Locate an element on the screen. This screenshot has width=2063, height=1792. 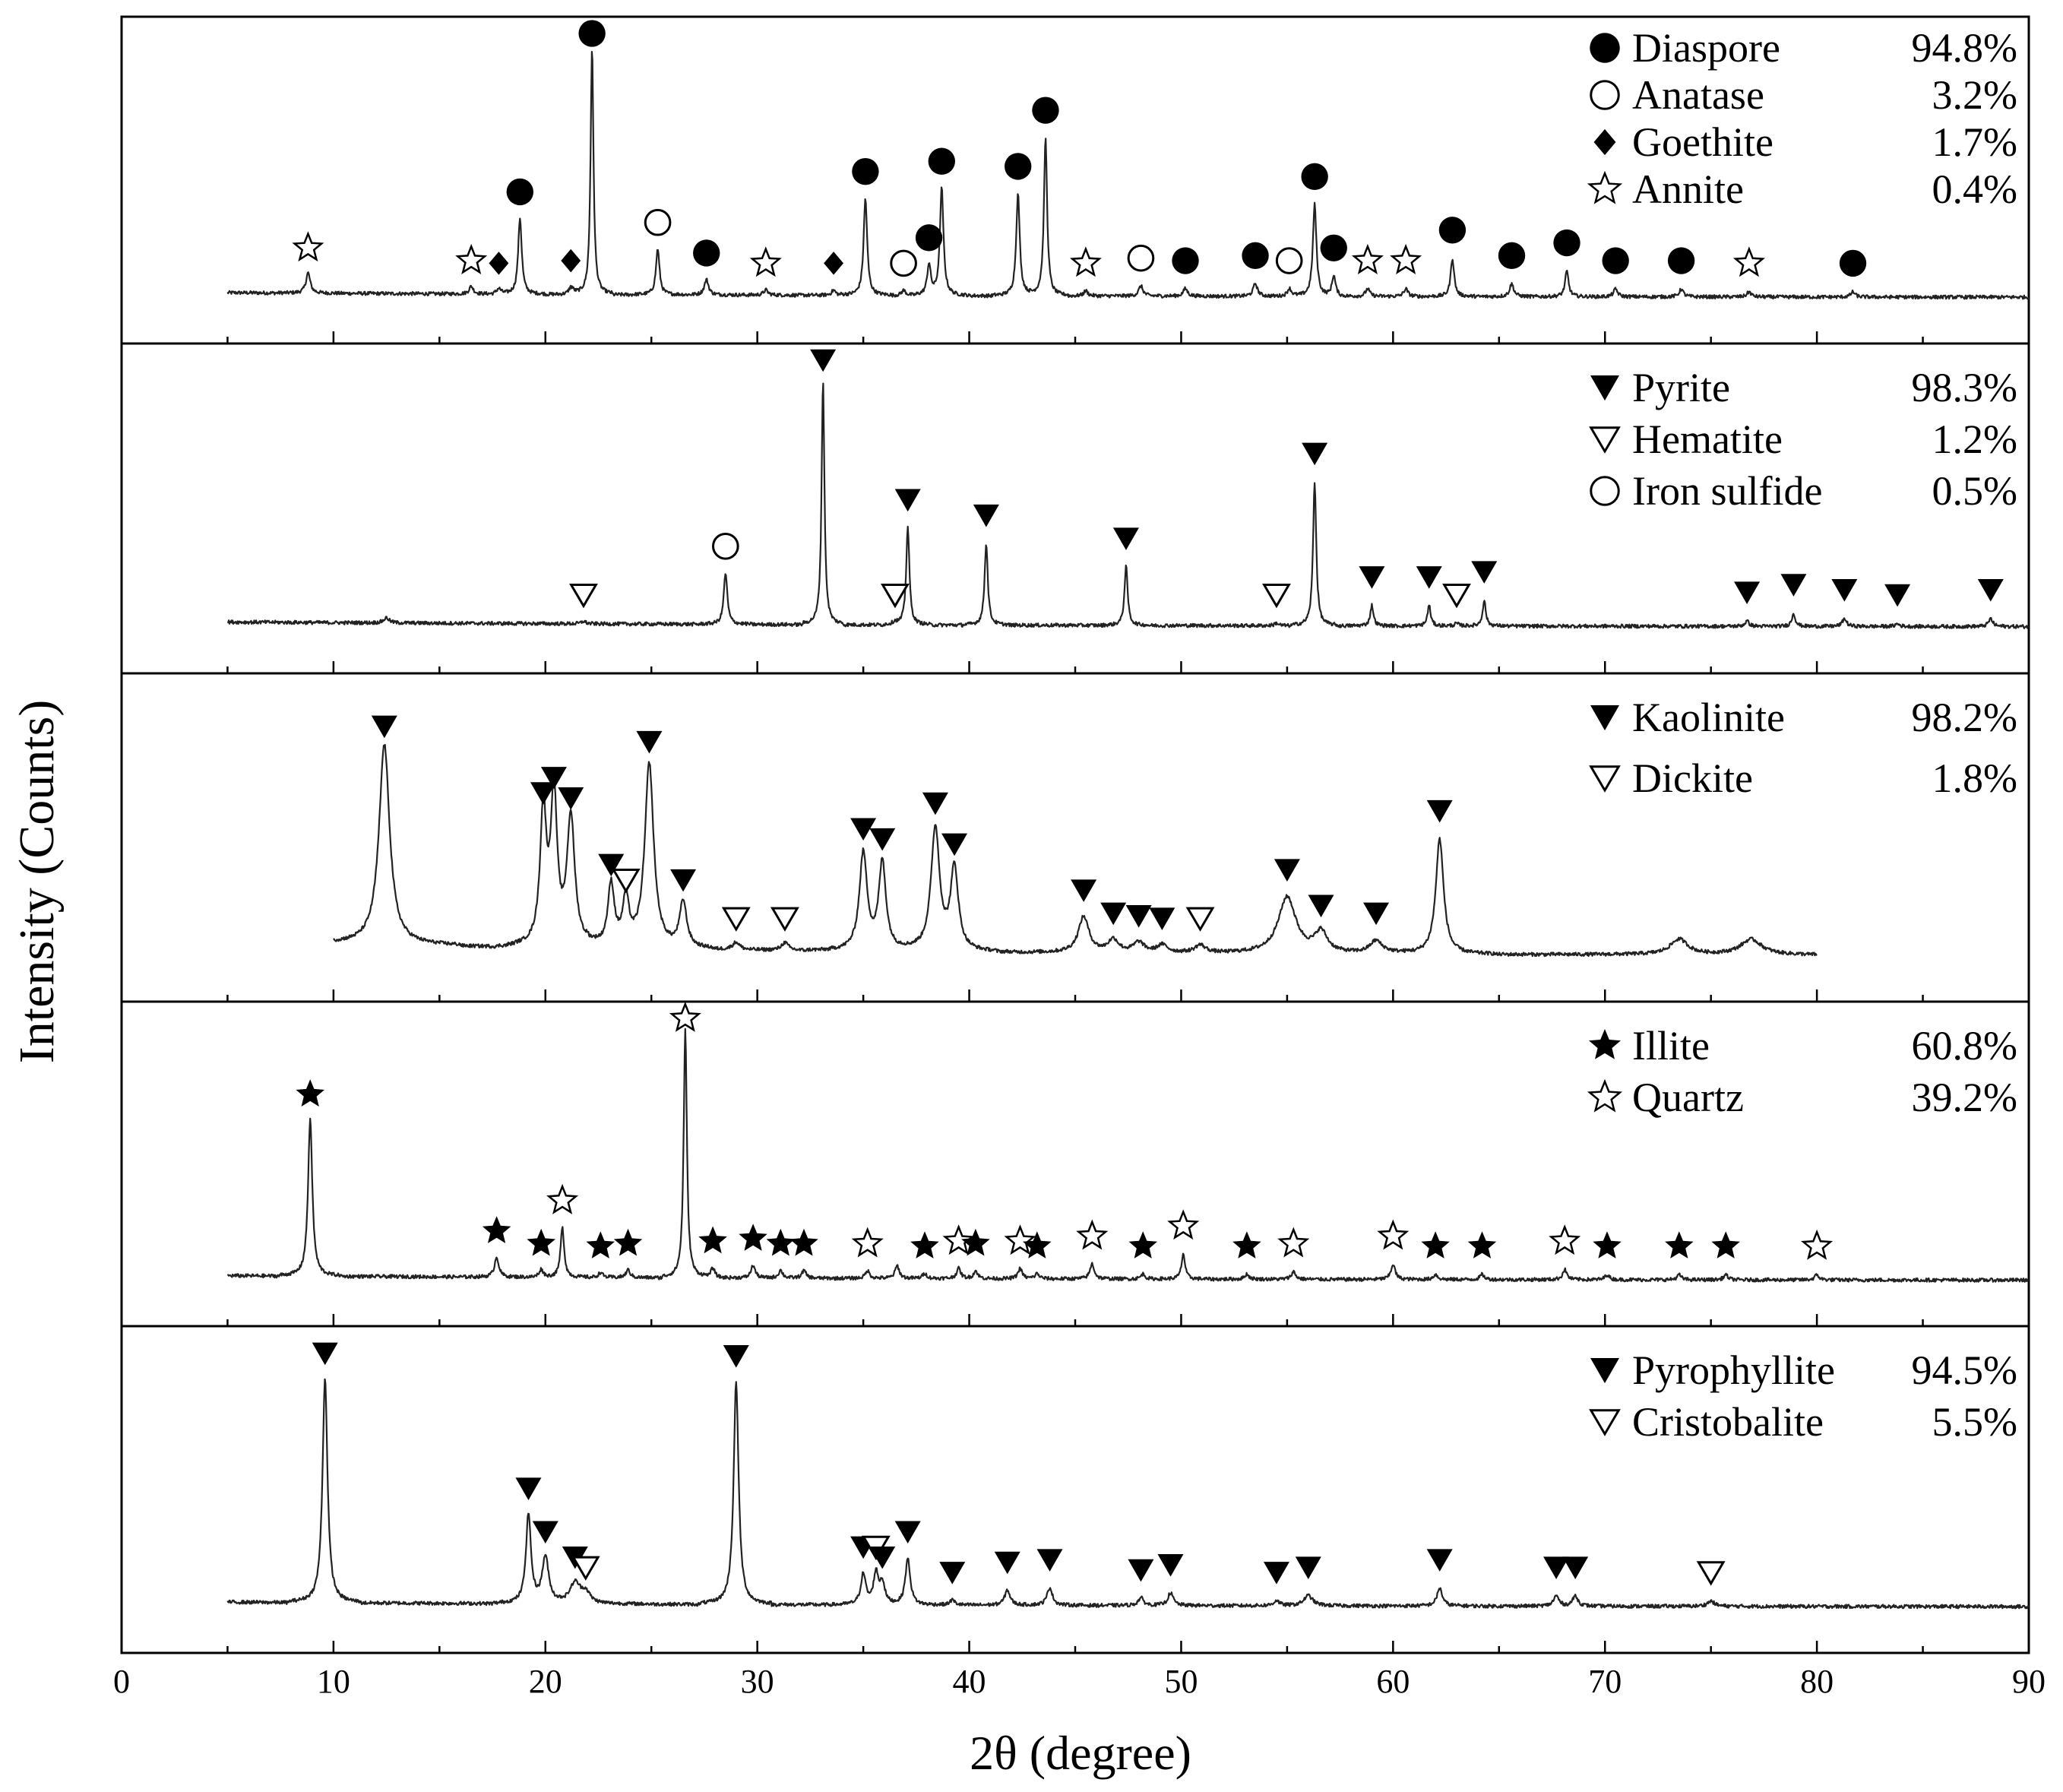
legend-marker-filled-circle is located at coordinates (1605, 48).